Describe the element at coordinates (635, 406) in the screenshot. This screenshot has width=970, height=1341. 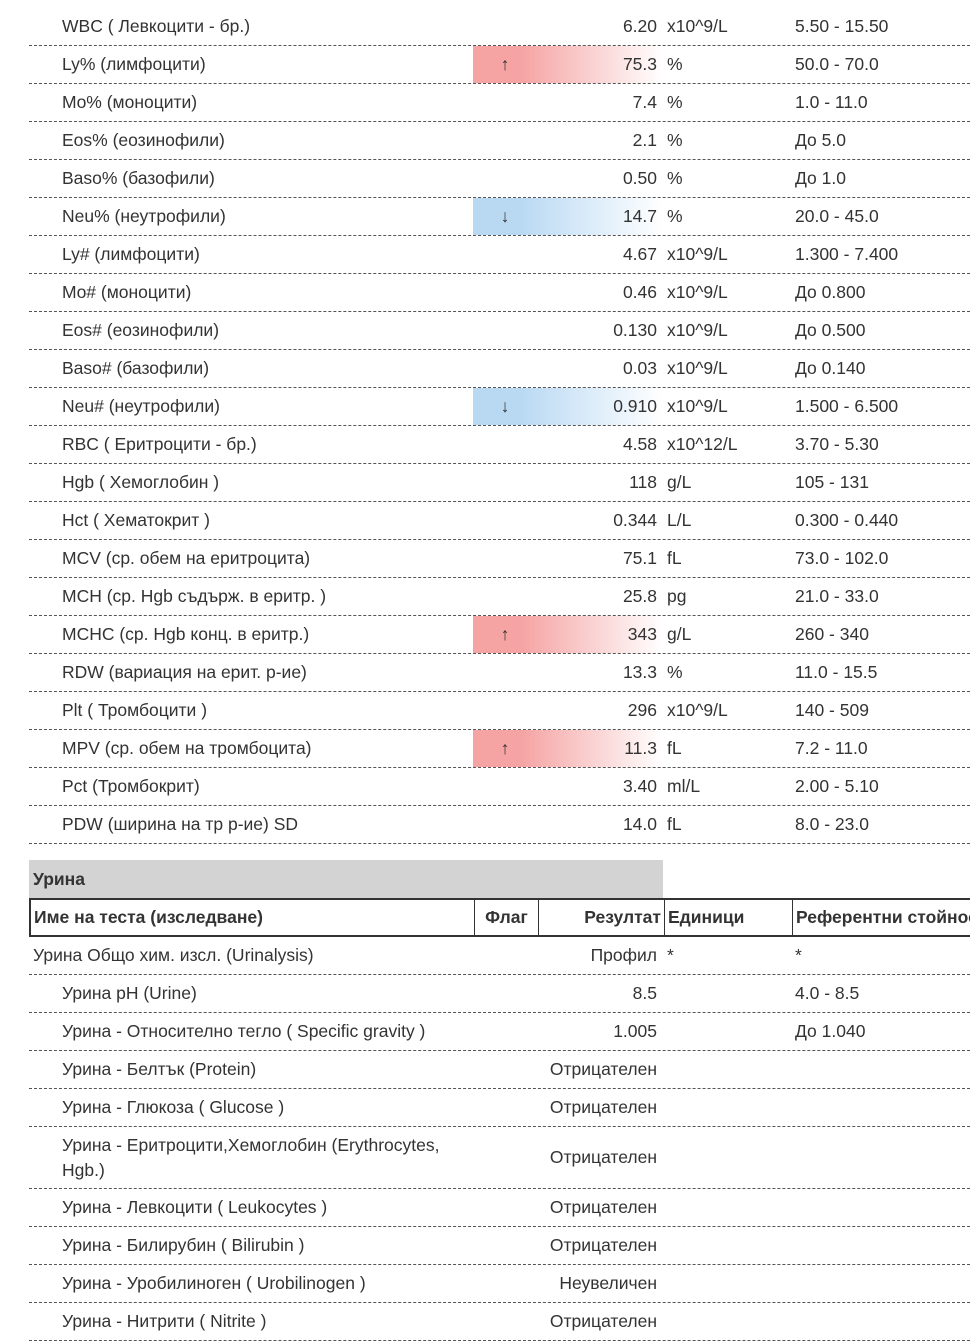
I see `result: 0.910` at that location.